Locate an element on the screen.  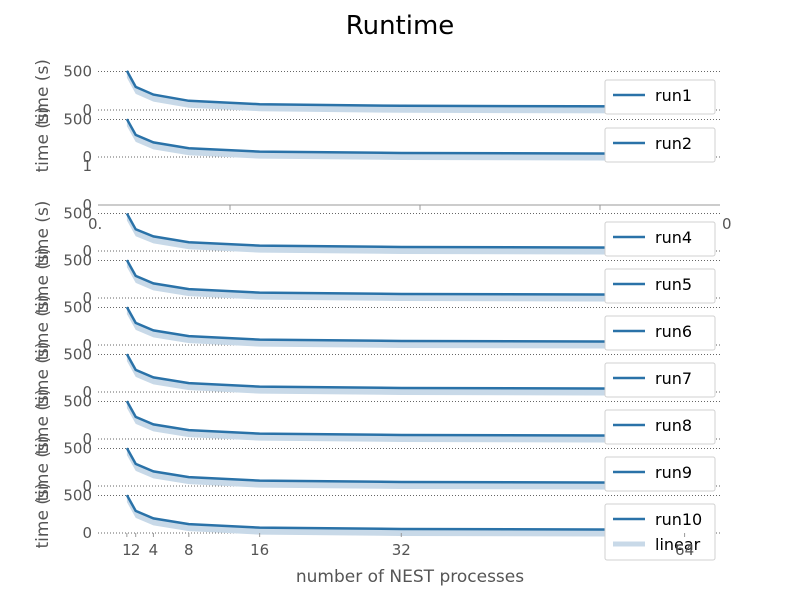
series-line-run8 is located at coordinates (405, 418).